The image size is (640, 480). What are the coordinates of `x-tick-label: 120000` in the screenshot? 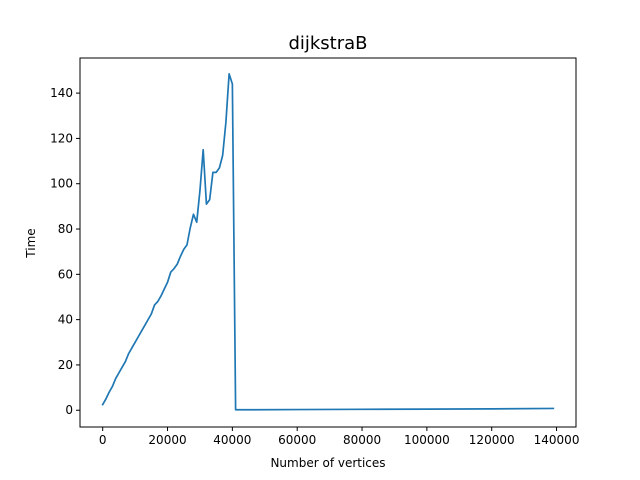 It's located at (492, 440).